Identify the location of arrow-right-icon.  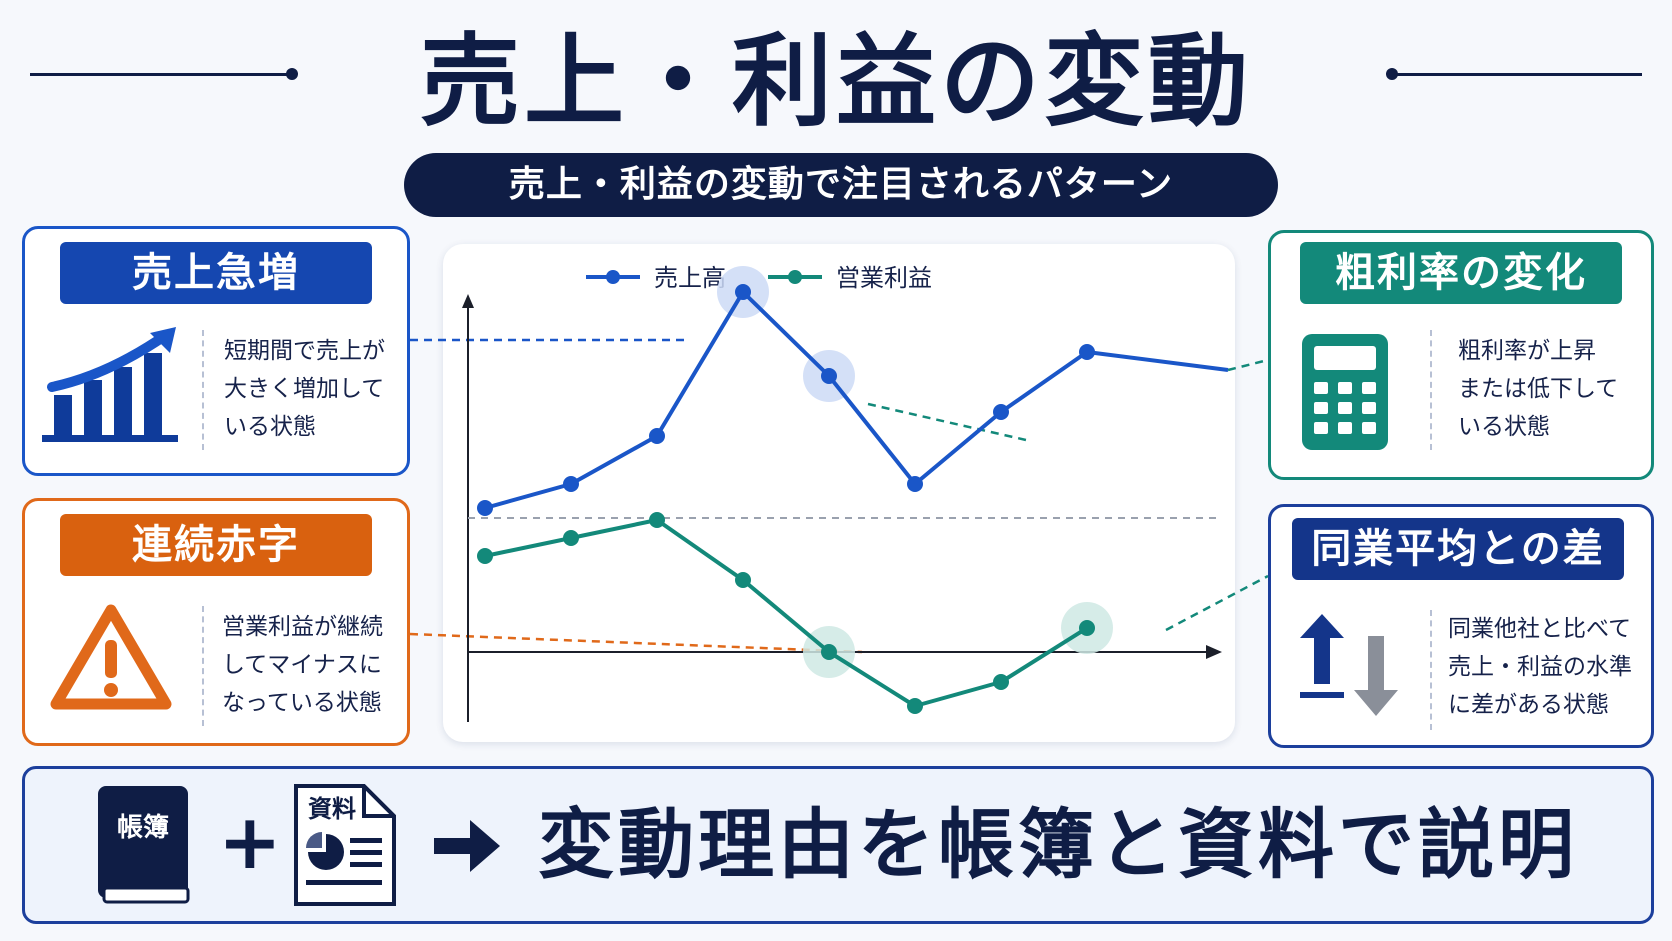
(467, 846).